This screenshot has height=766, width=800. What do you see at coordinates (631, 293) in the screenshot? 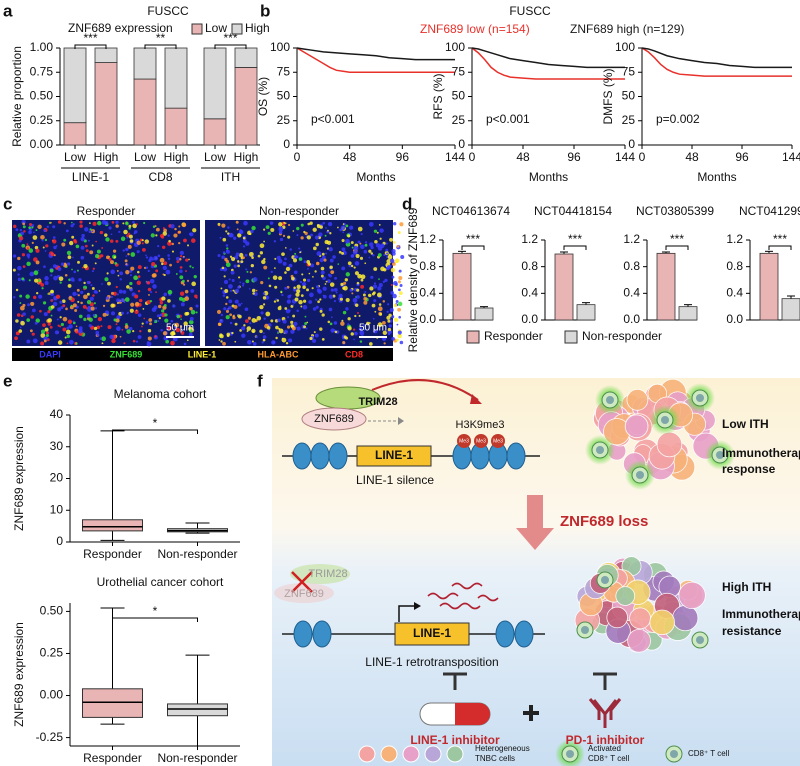
I see `y-tick-label: 0.4` at bounding box center [631, 293].